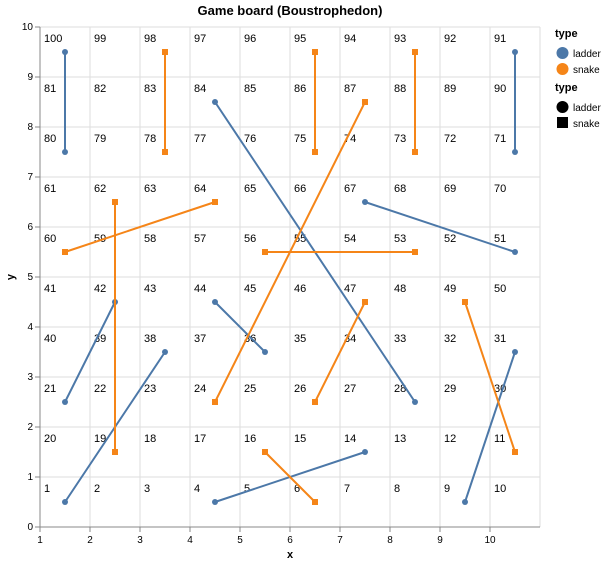 The image size is (606, 569). What do you see at coordinates (450, 139) in the screenshot?
I see `cell-label: 72` at bounding box center [450, 139].